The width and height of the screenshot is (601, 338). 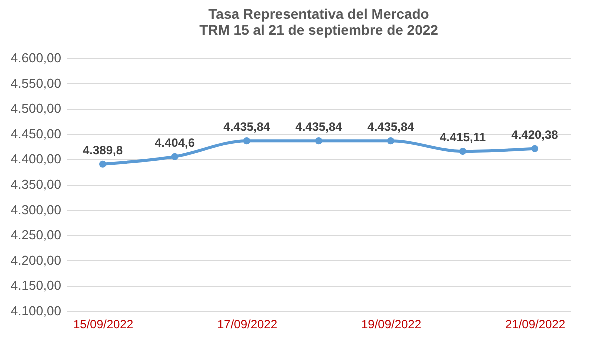 I want to click on x-tick-label: 19/09/2022, so click(x=391, y=325).